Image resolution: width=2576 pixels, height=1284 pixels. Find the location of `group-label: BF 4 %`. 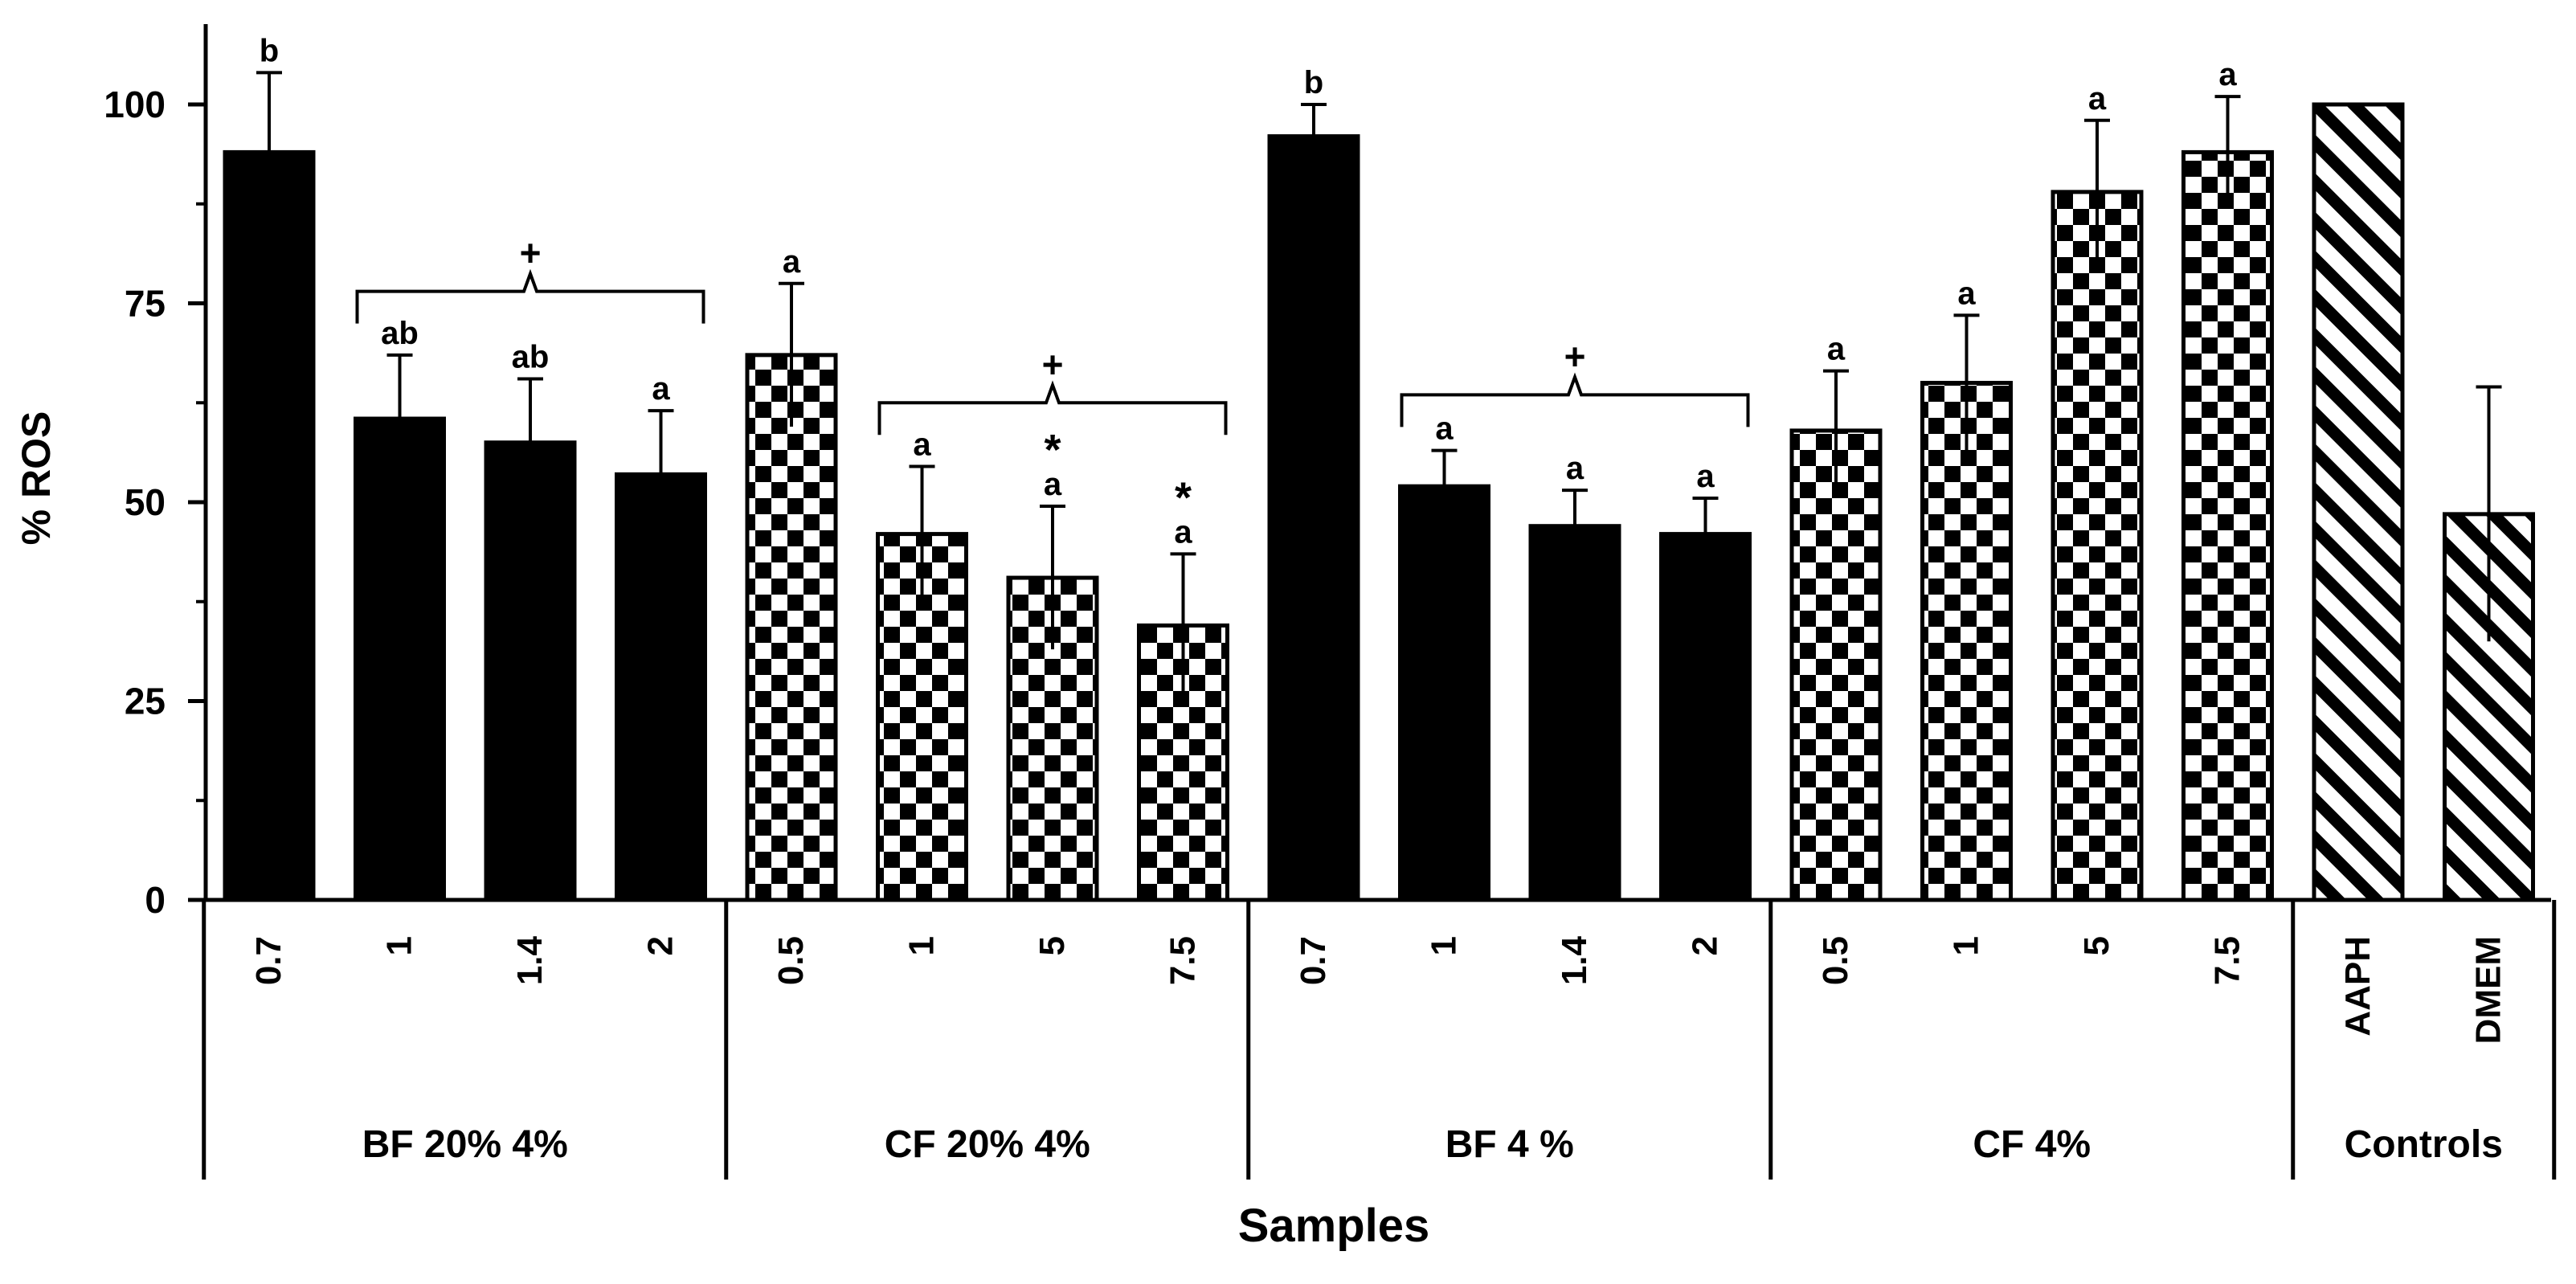

group-label: BF 4 % is located at coordinates (1509, 1144).